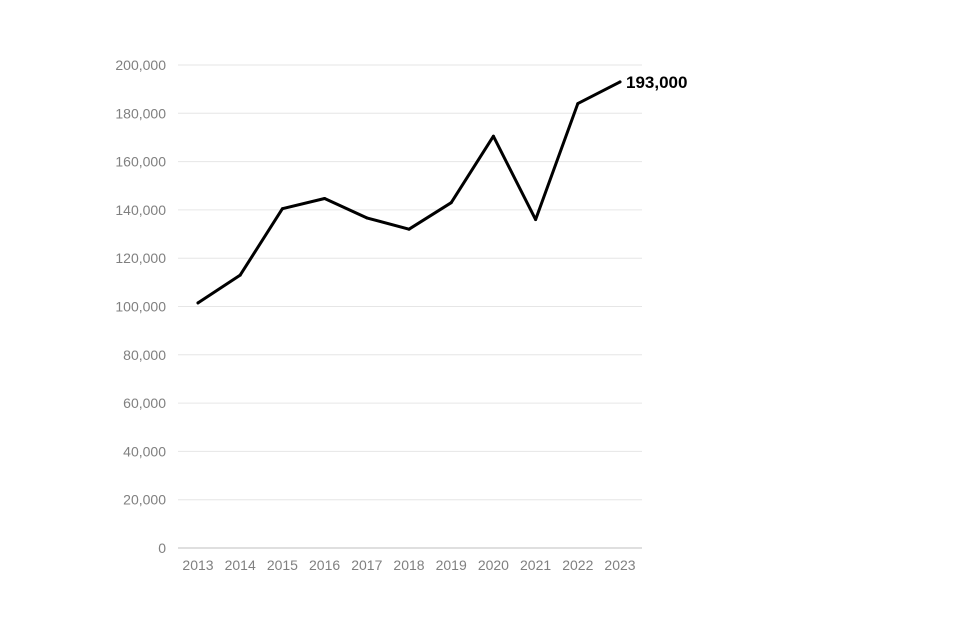 Image resolution: width=960 pixels, height=640 pixels. Describe the element at coordinates (140, 65) in the screenshot. I see `y-tick-label: 200,000` at that location.